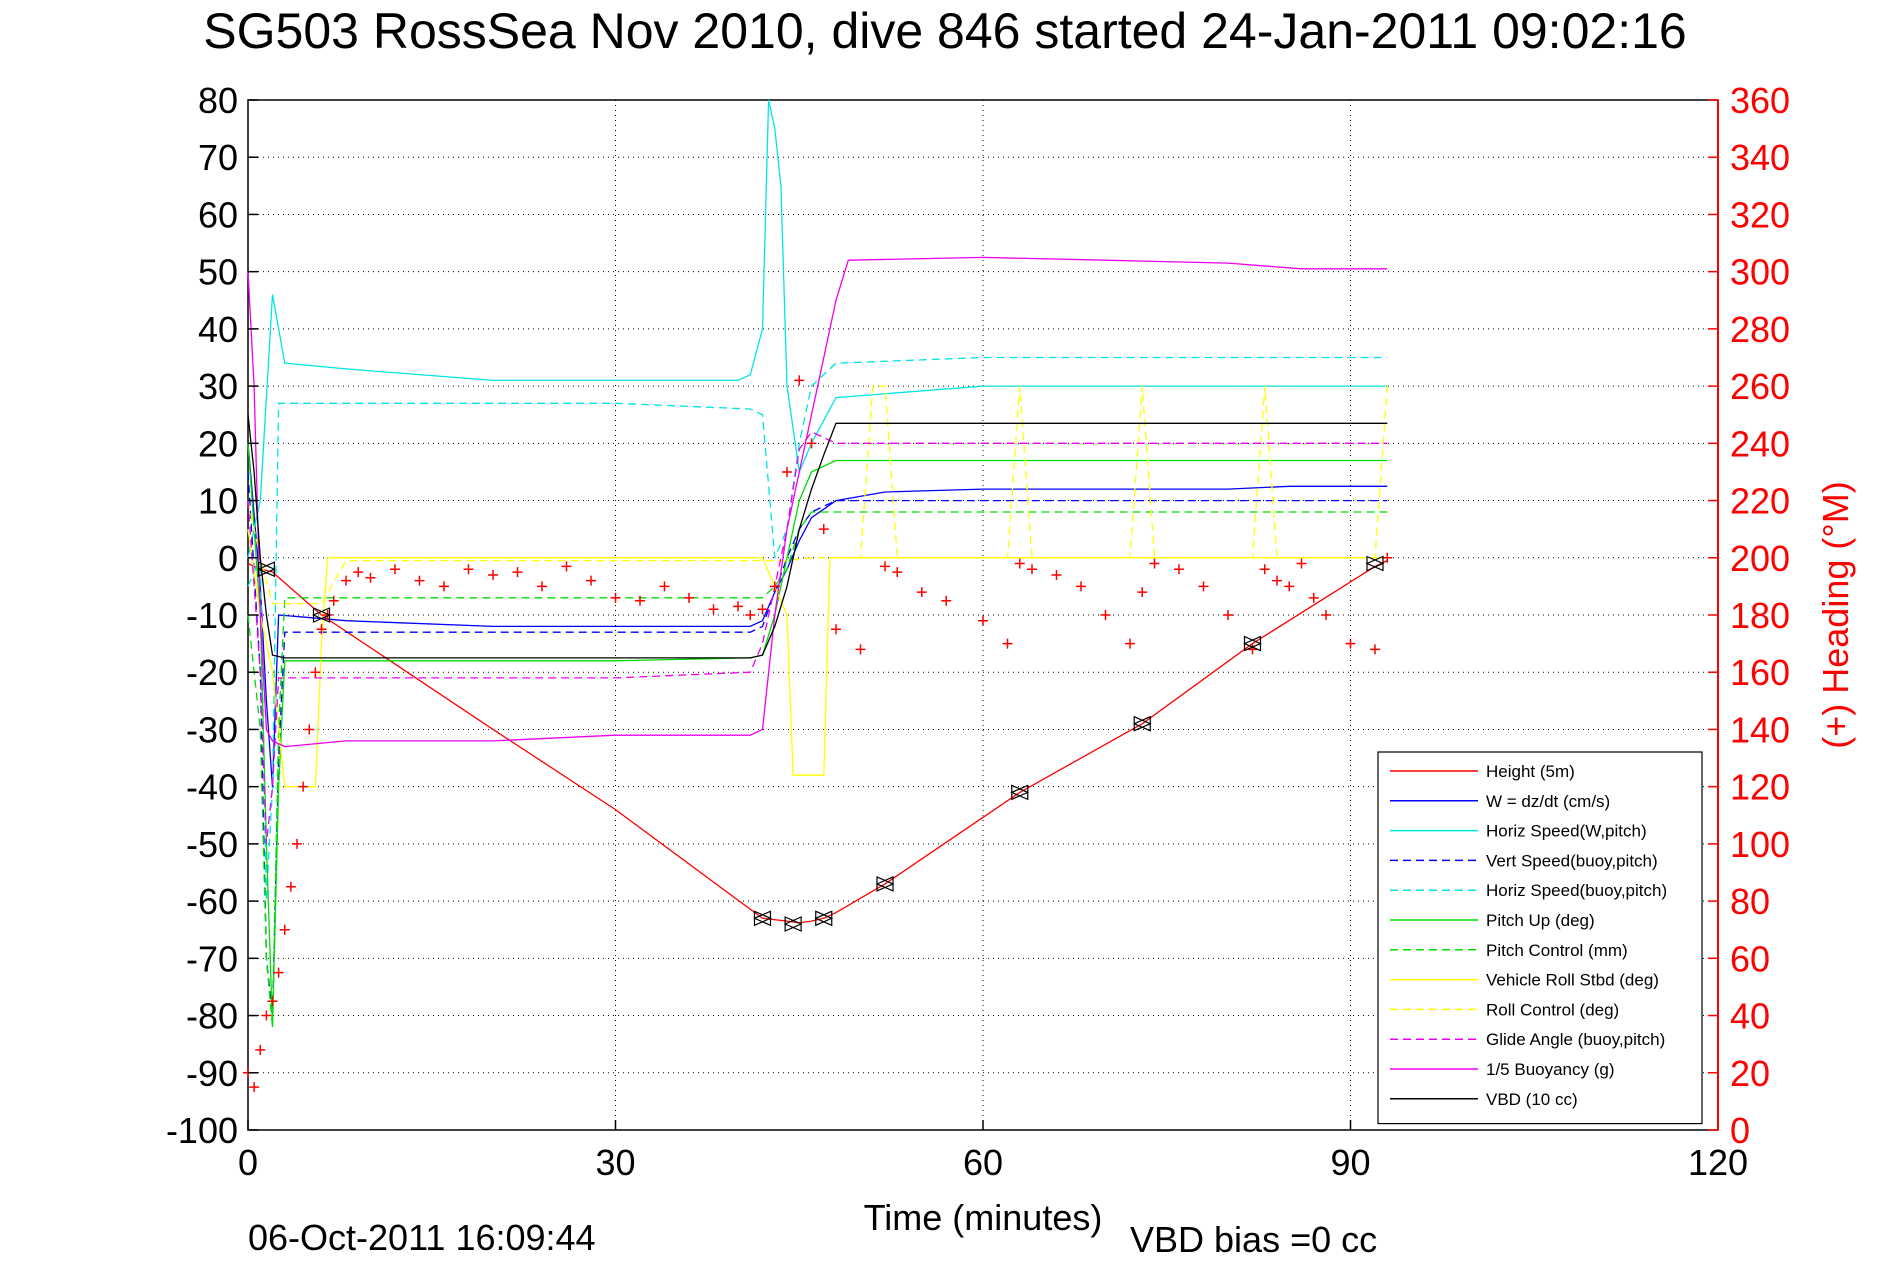 This screenshot has width=1891, height=1262. Describe the element at coordinates (1253, 1239) in the screenshot. I see `footer-vbd-bias: VBD bias =0 cc` at that location.